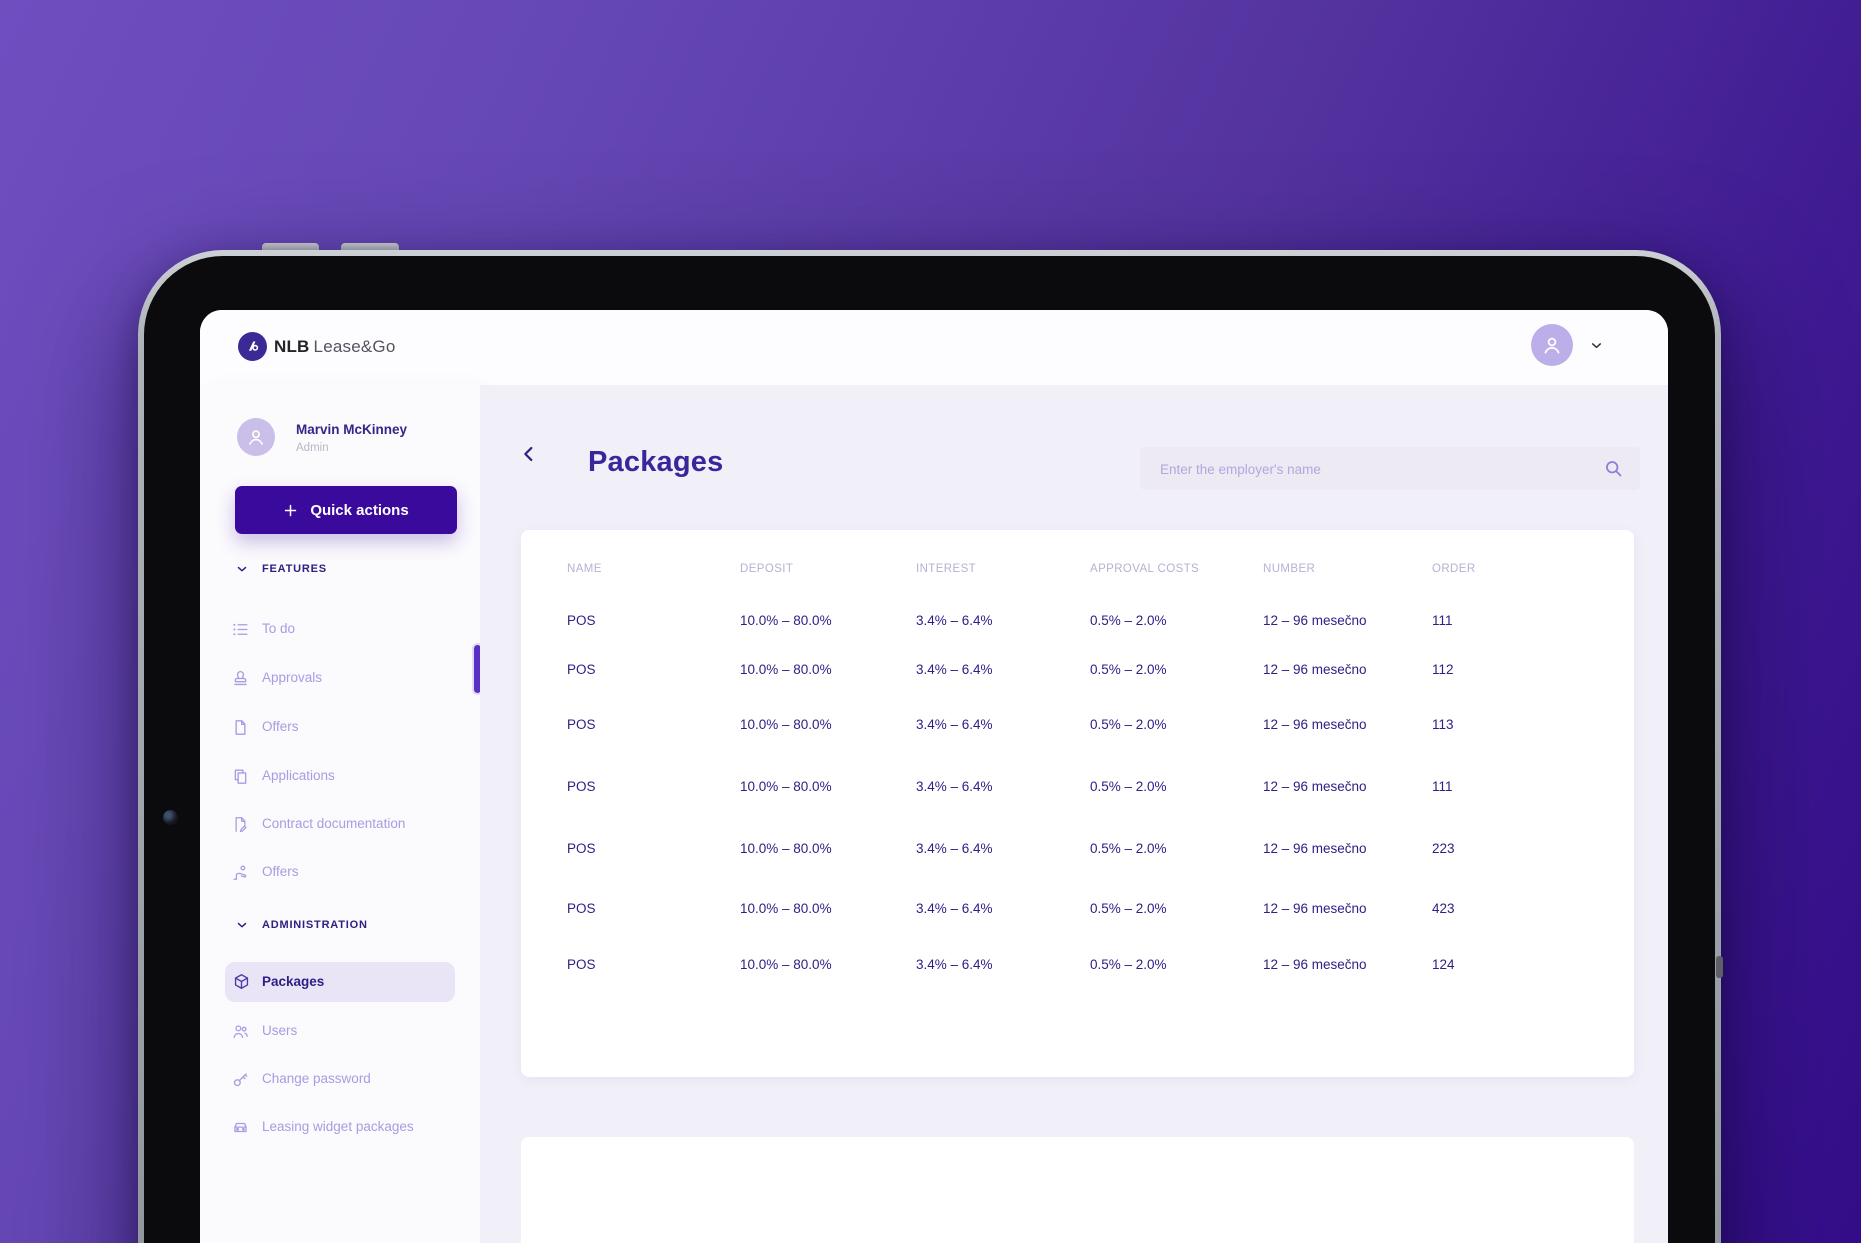 The height and width of the screenshot is (1243, 1861). Describe the element at coordinates (1552, 345) in the screenshot. I see `avatar` at that location.